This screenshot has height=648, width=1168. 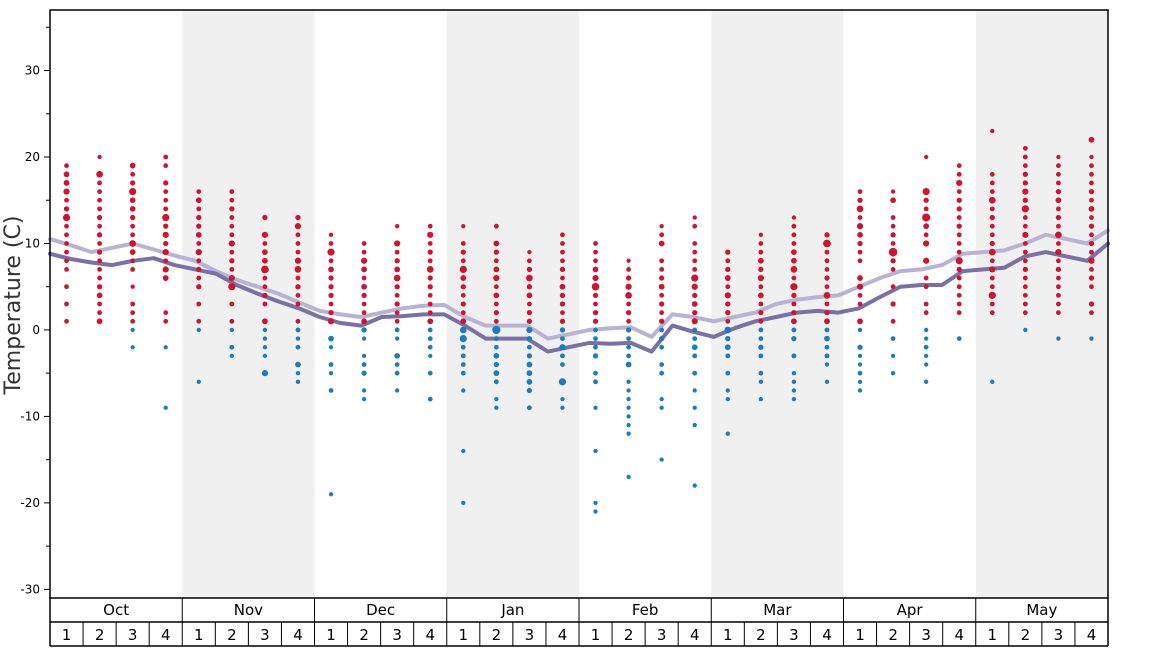 What do you see at coordinates (30, 503) in the screenshot?
I see `y-tick-label: -20` at bounding box center [30, 503].